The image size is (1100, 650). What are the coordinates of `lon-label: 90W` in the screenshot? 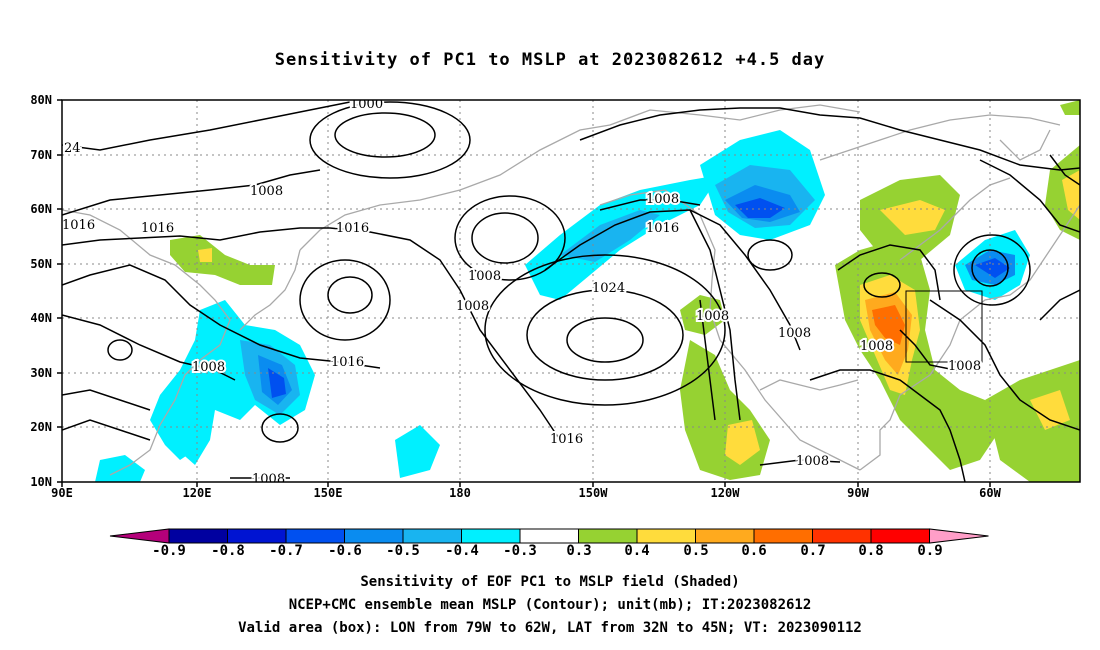 It's located at (858, 493).